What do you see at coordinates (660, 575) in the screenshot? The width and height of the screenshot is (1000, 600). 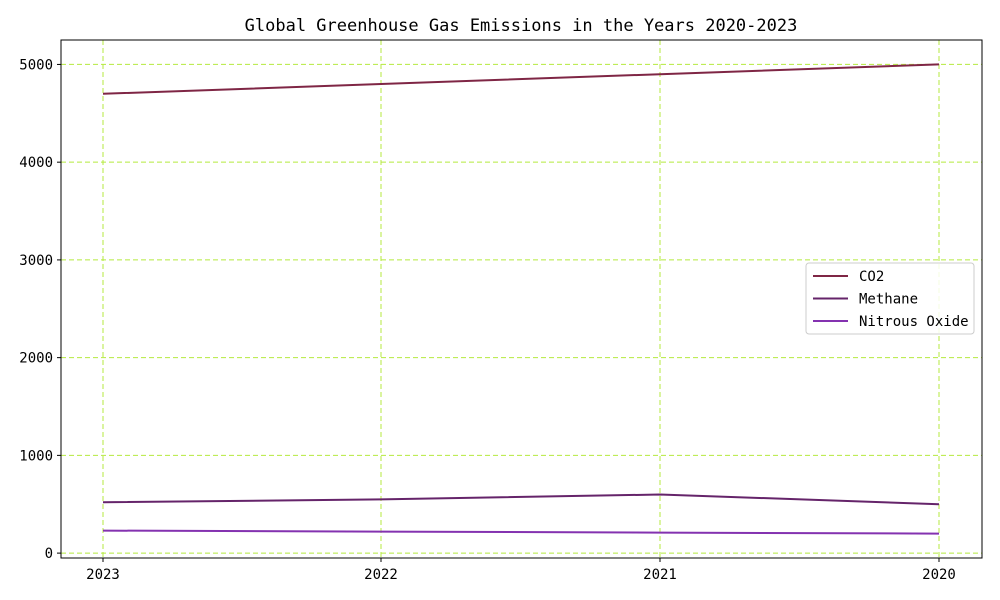 I see `x-tick-label: 2021` at bounding box center [660, 575].